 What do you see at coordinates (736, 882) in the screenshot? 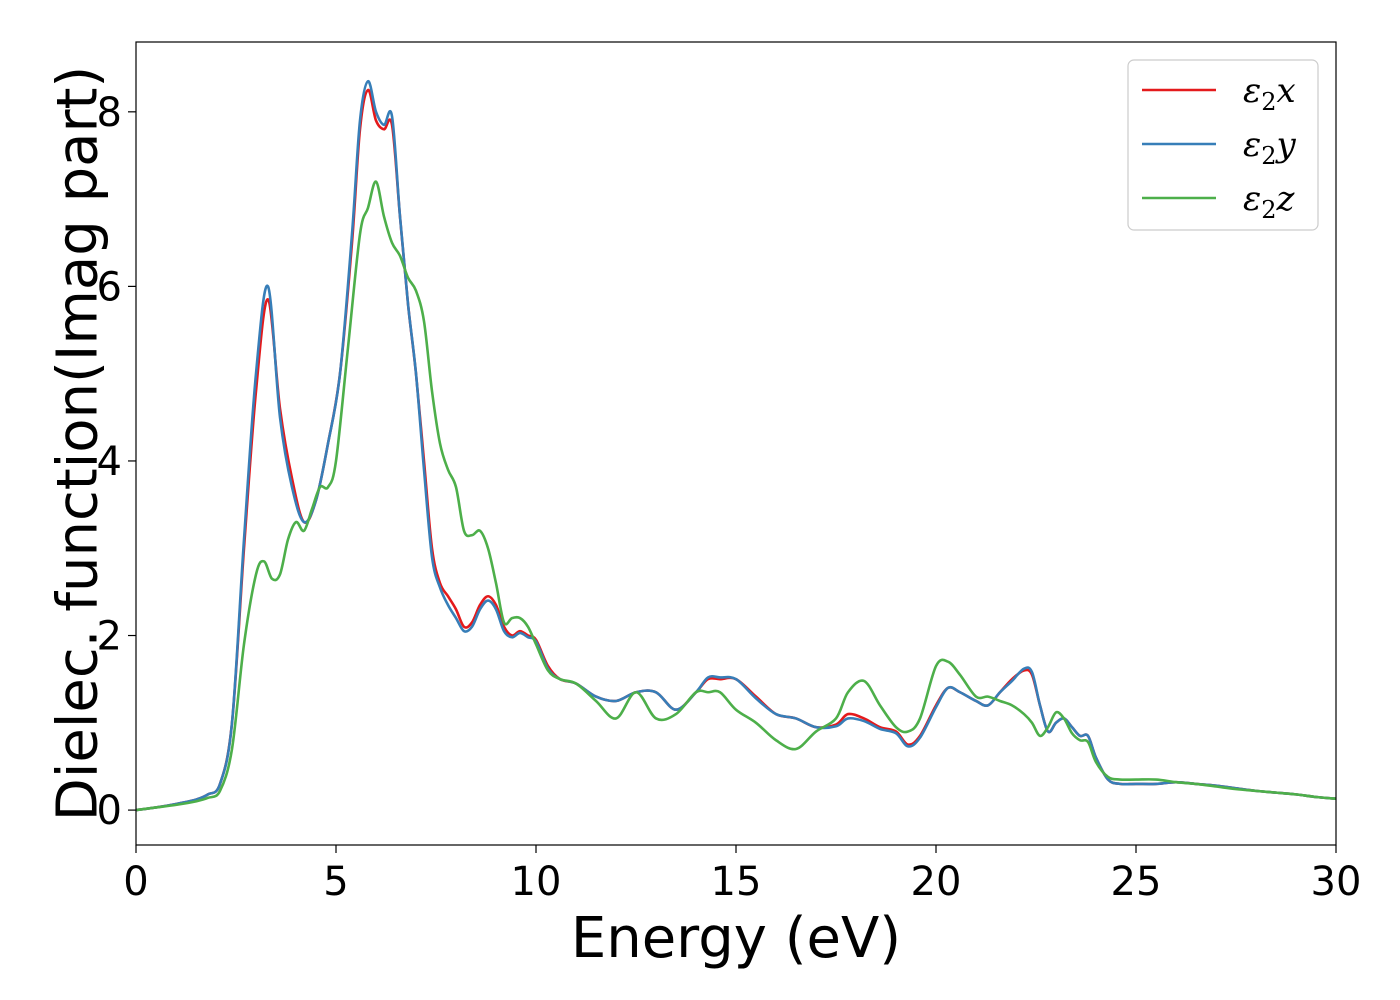
I see `x-tick-label: 15` at bounding box center [736, 882].